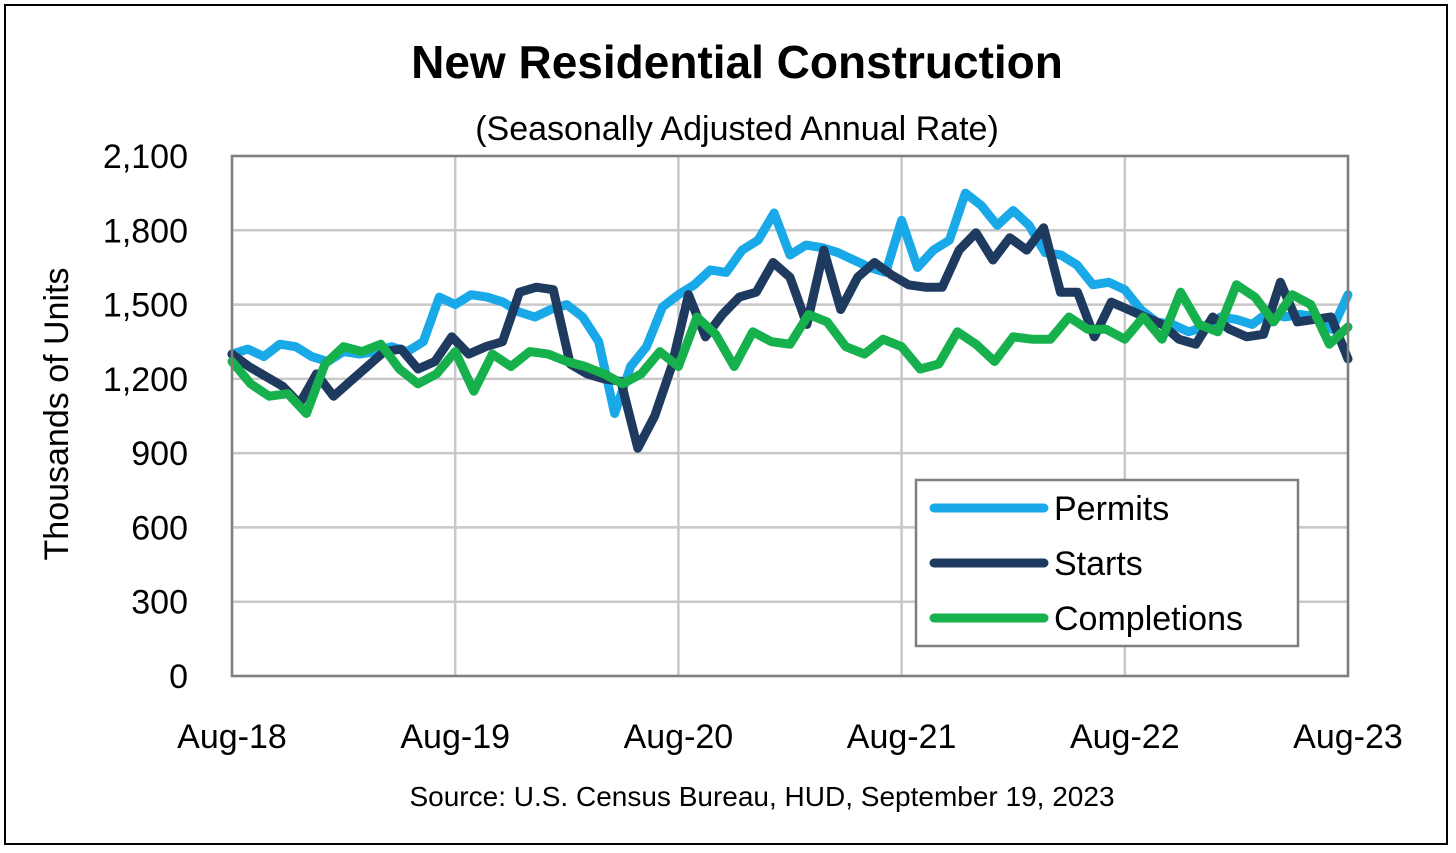 Image resolution: width=1456 pixels, height=853 pixels. Describe the element at coordinates (145, 157) in the screenshot. I see `y-tick-label: 2,100` at that location.